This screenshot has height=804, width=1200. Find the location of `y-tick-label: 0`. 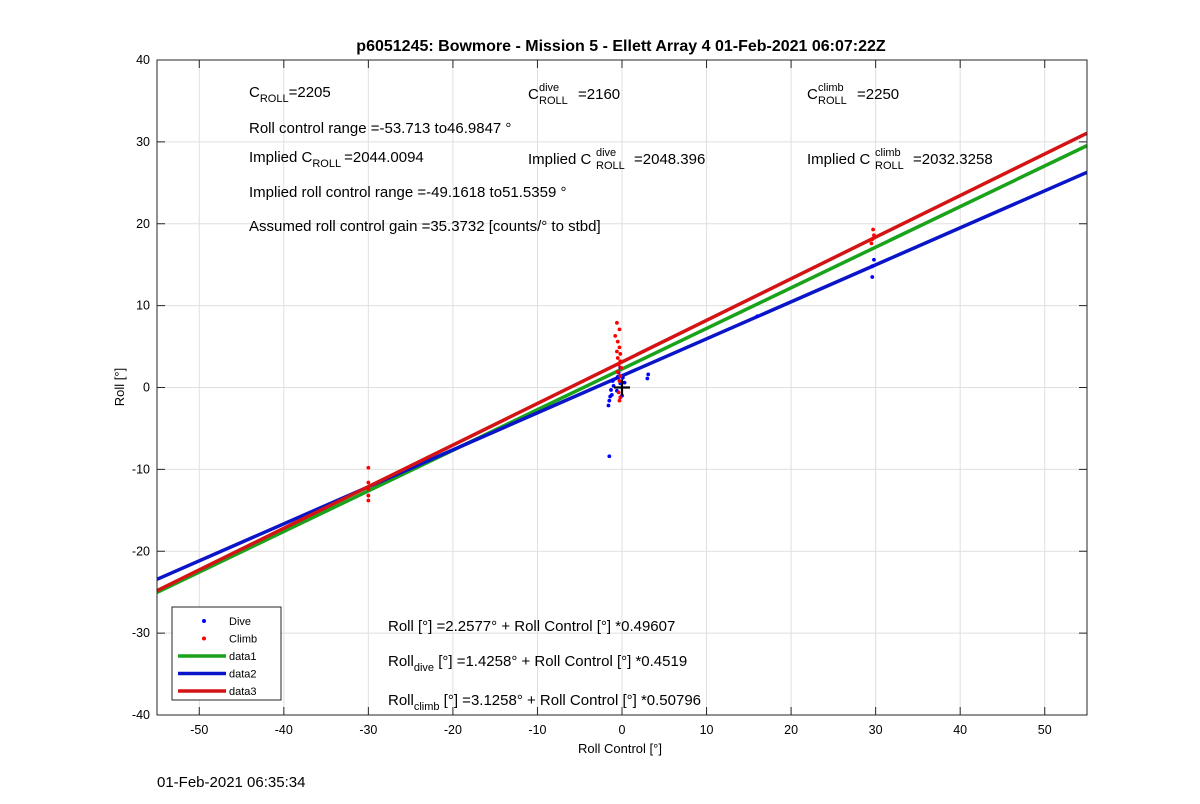

y-tick-label: 0 is located at coordinates (146, 388).